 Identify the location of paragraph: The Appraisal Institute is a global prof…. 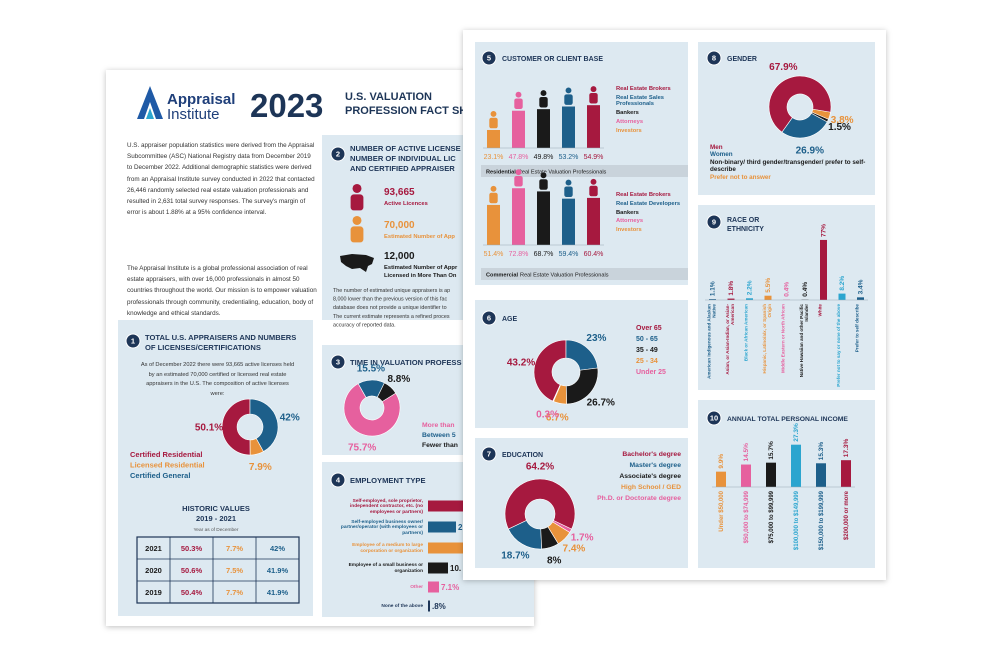
(222, 291).